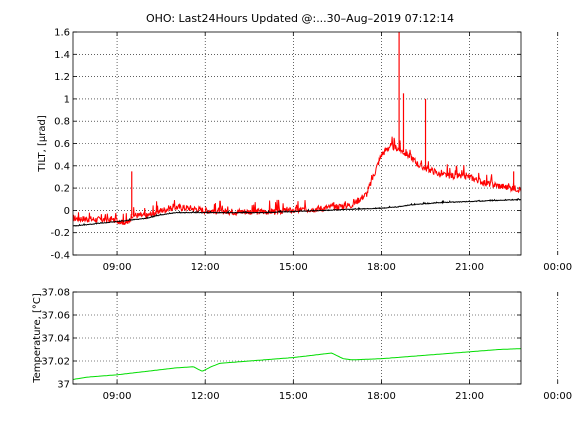 The height and width of the screenshot is (432, 576). Describe the element at coordinates (62, 189) in the screenshot. I see `y-tick-label: 0.2` at that location.